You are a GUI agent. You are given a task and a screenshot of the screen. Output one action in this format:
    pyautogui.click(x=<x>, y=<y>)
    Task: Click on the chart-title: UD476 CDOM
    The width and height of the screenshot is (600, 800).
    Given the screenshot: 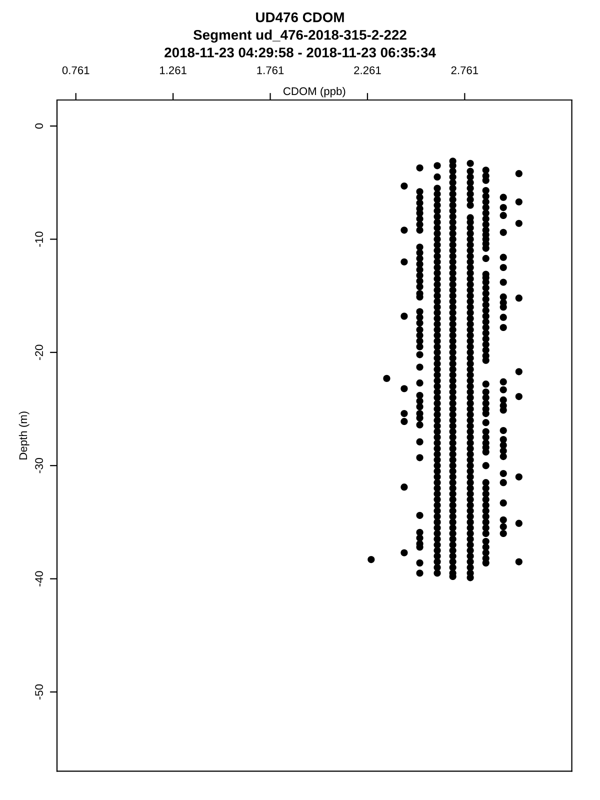 What is the action you would take?
    pyautogui.click(x=300, y=17)
    